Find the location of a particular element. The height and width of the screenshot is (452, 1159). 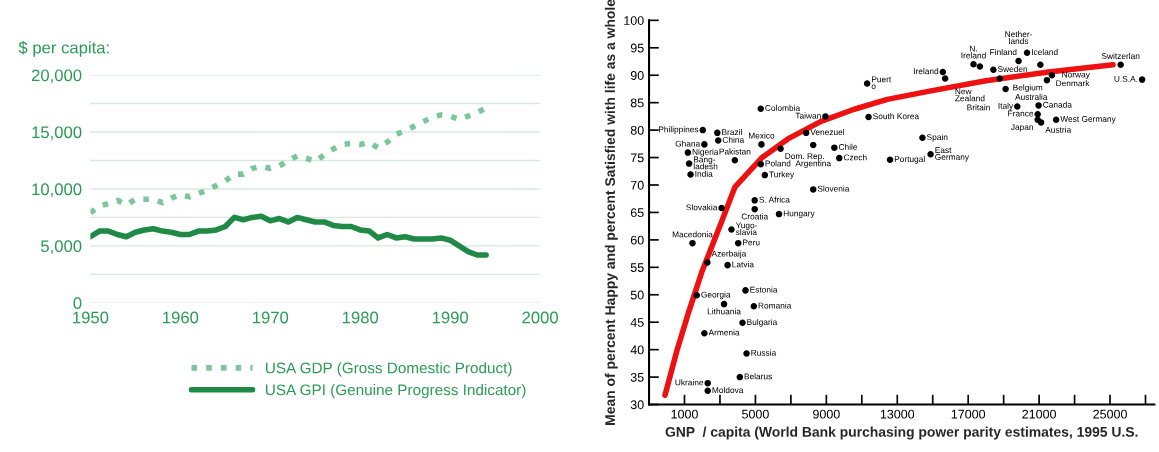

annotation: Italy is located at coordinates (1006, 106).